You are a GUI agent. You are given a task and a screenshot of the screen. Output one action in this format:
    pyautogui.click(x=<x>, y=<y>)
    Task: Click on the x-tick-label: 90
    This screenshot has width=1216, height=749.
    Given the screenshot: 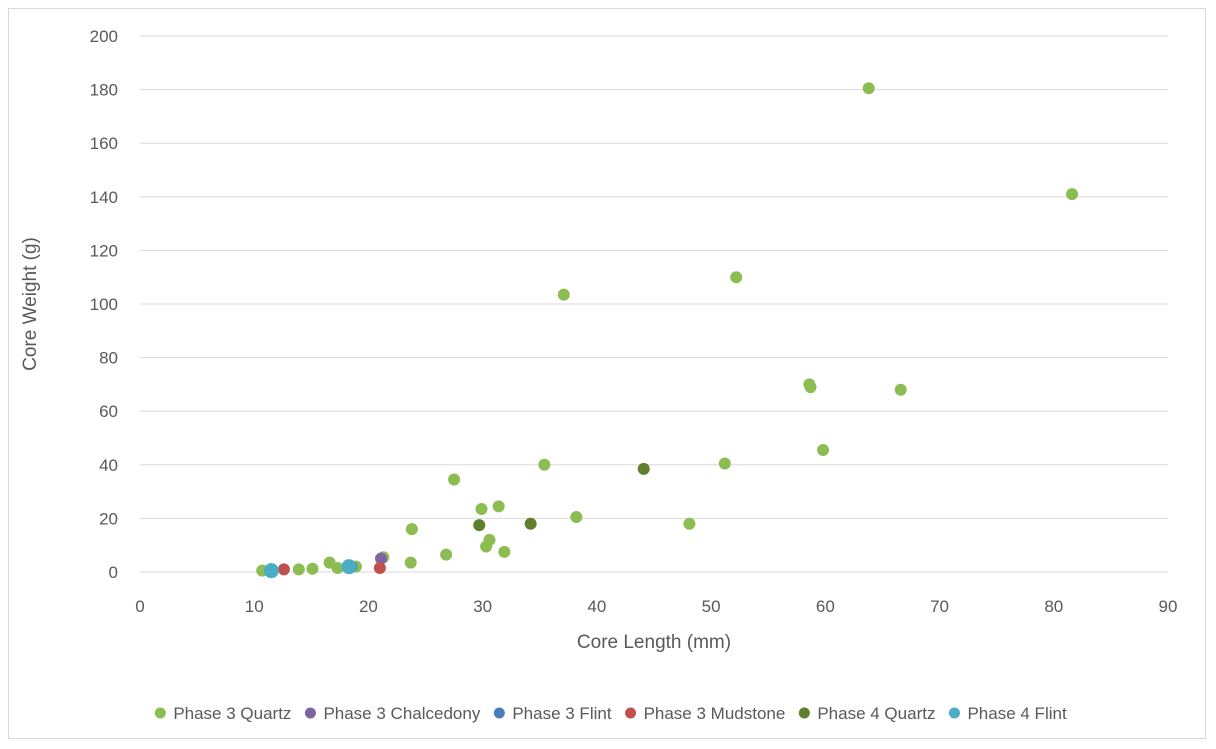 What is the action you would take?
    pyautogui.click(x=1168, y=606)
    